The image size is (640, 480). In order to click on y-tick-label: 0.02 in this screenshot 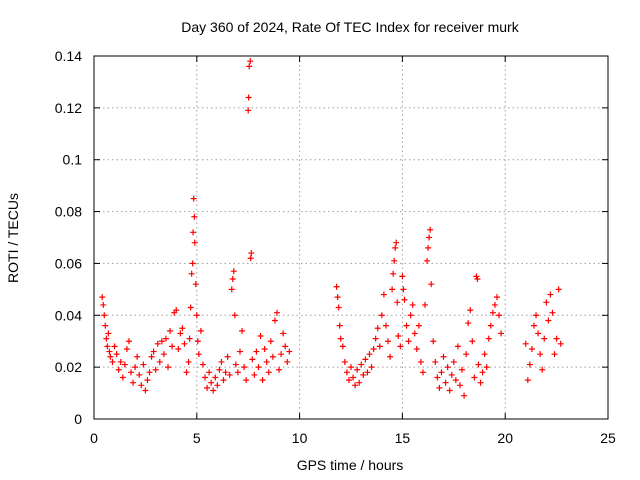, I will do `click(68, 367)`.